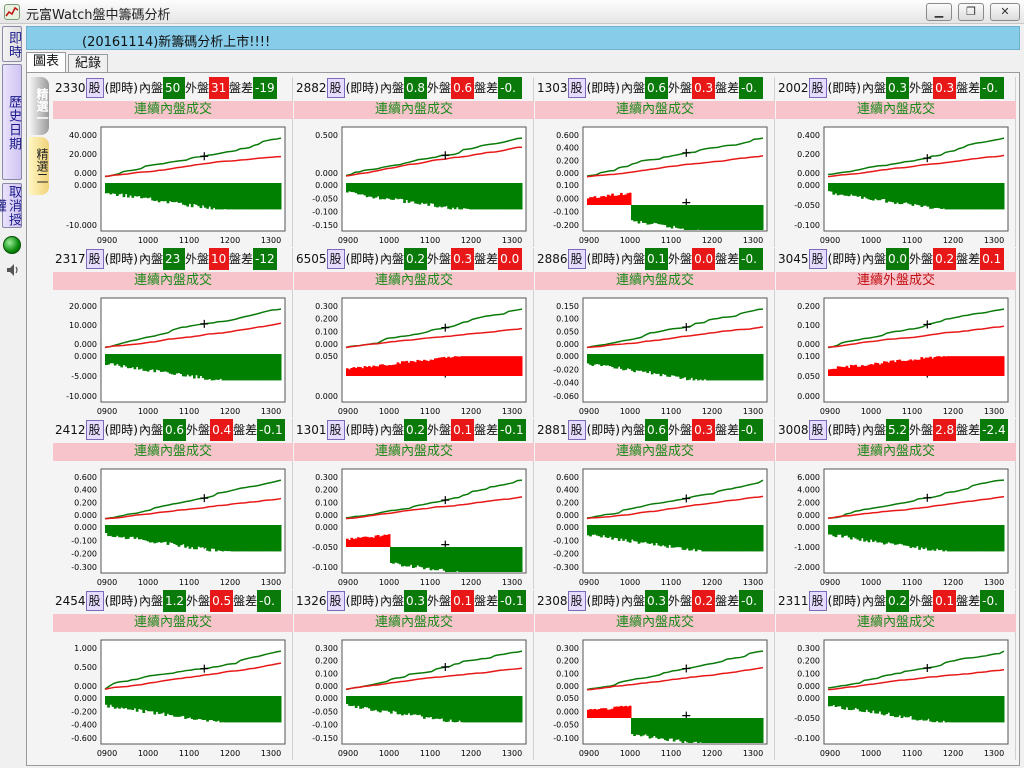 The image size is (1024, 768). What do you see at coordinates (512, 430) in the screenshot?
I see `diff-value: -0.1` at bounding box center [512, 430].